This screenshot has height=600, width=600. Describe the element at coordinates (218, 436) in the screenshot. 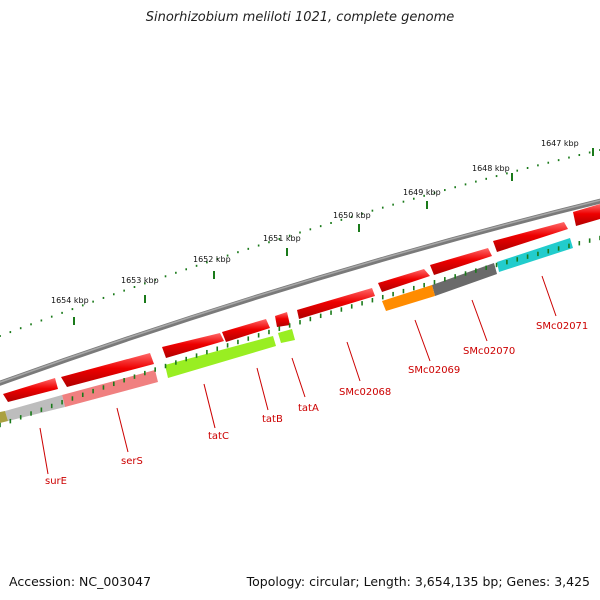

I see `gene-label-tatc: tatC` at that location.